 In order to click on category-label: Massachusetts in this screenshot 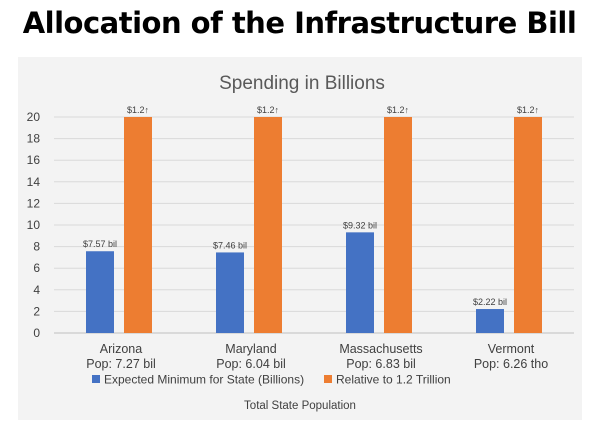, I will do `click(380, 349)`.